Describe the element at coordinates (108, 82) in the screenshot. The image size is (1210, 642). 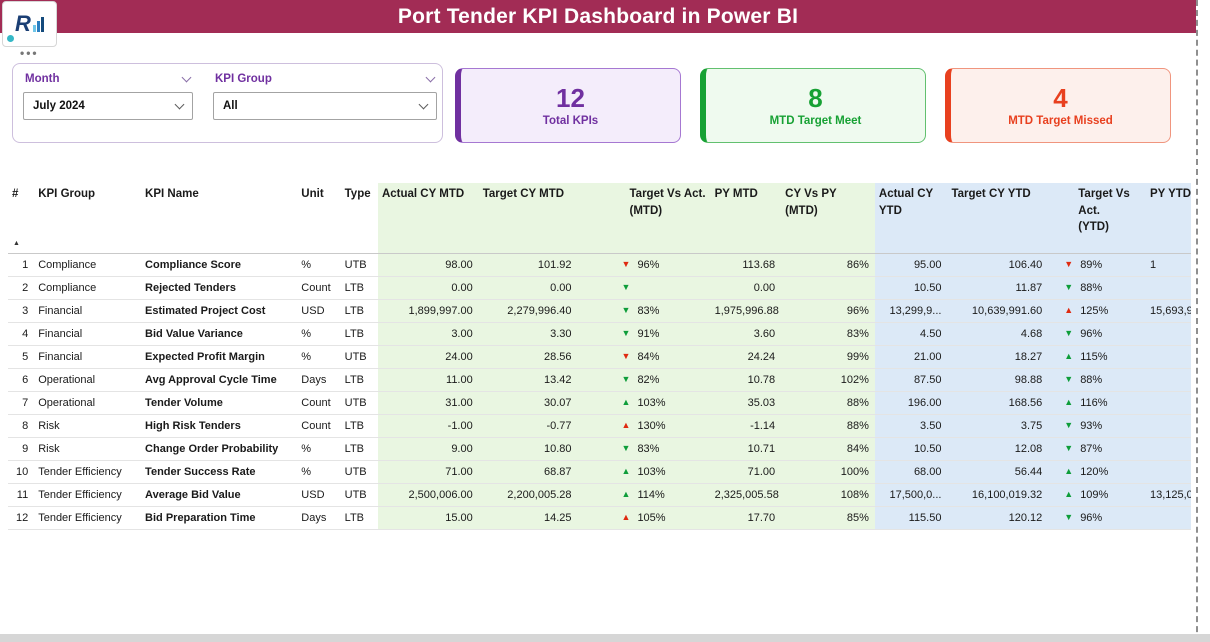
I see `month-slicer-header: Month` at that location.